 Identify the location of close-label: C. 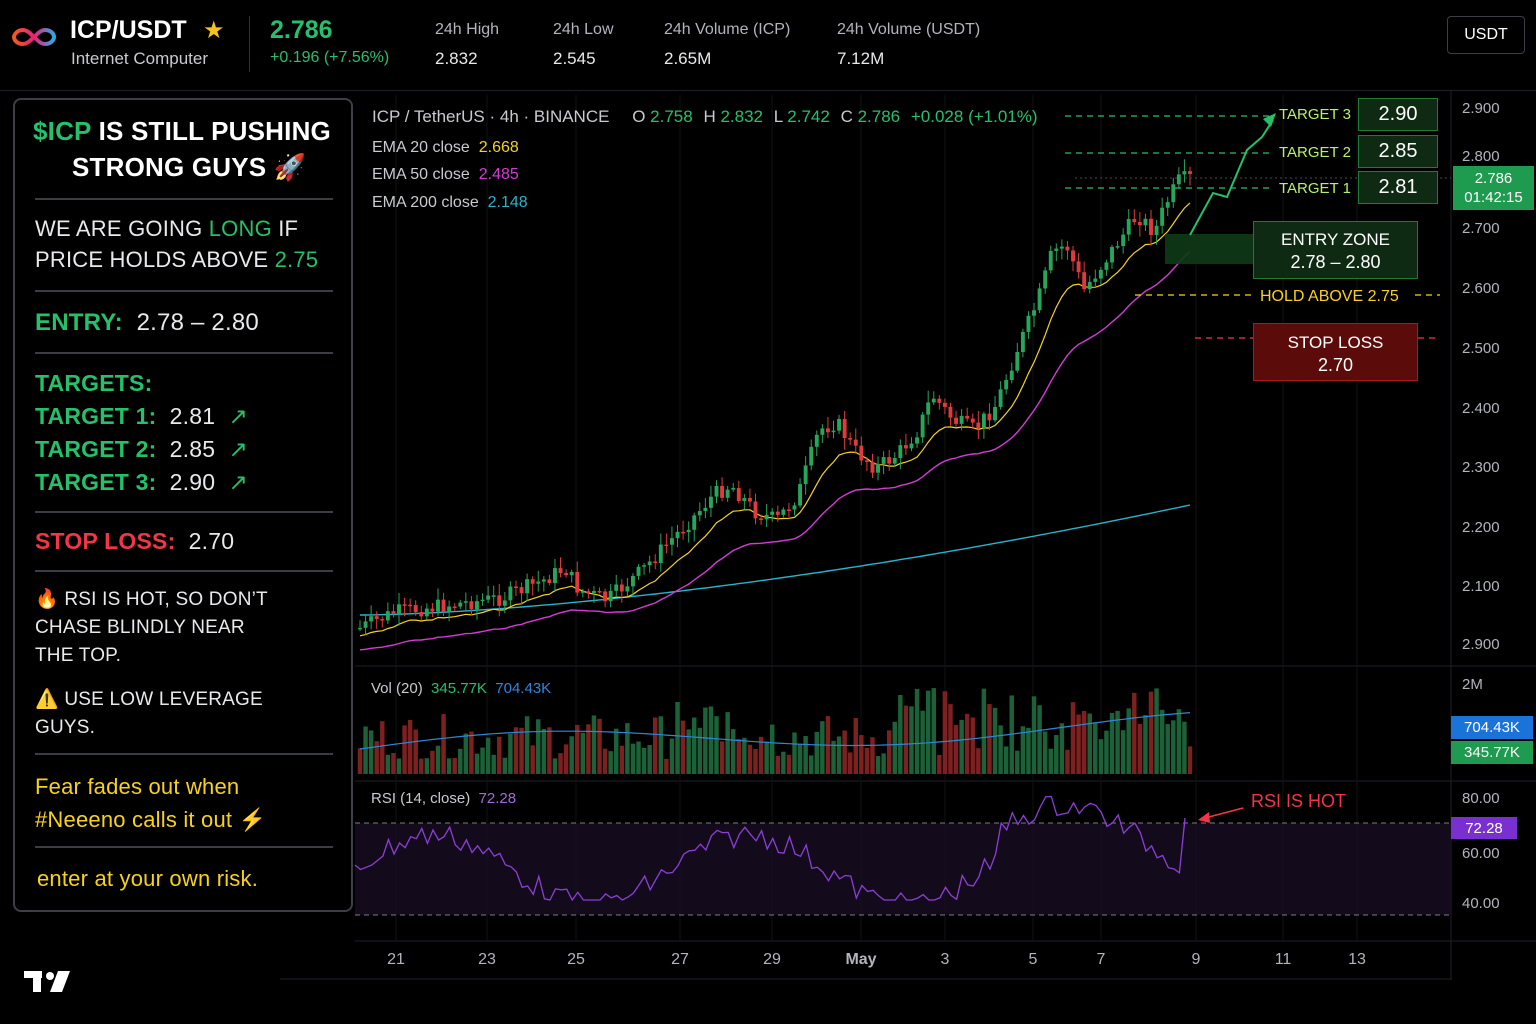
(846, 116).